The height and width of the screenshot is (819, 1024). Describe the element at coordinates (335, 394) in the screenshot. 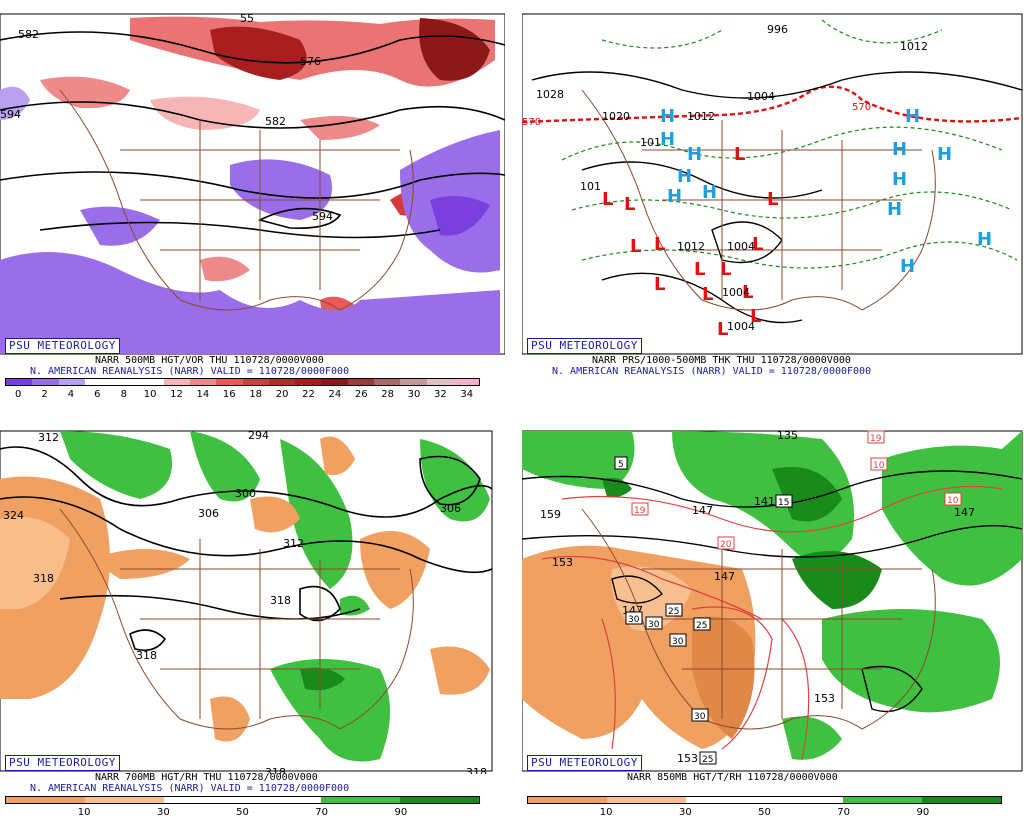

I see `colorbar-tick-label: 24` at that location.